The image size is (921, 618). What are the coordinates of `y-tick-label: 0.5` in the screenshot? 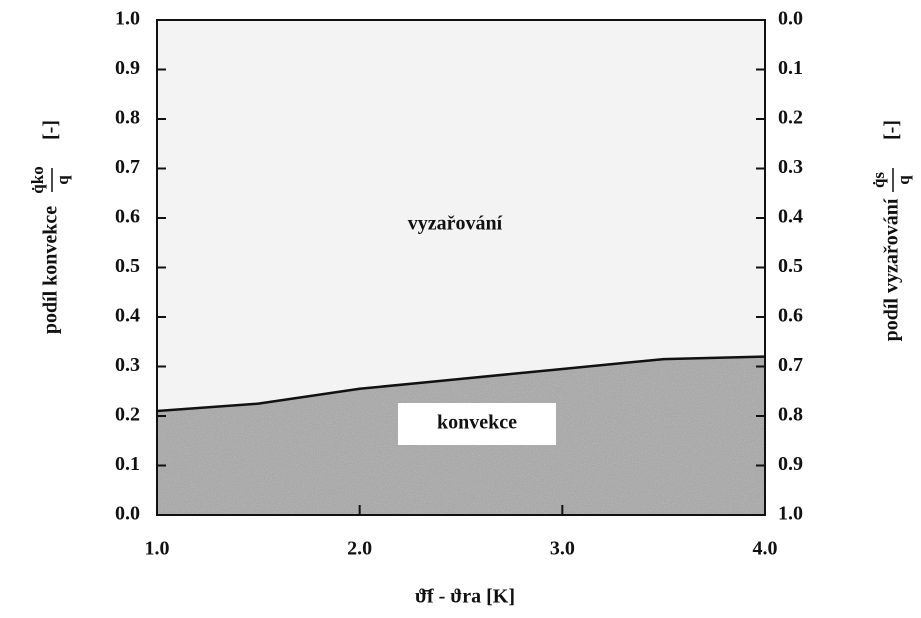 It's located at (127, 266).